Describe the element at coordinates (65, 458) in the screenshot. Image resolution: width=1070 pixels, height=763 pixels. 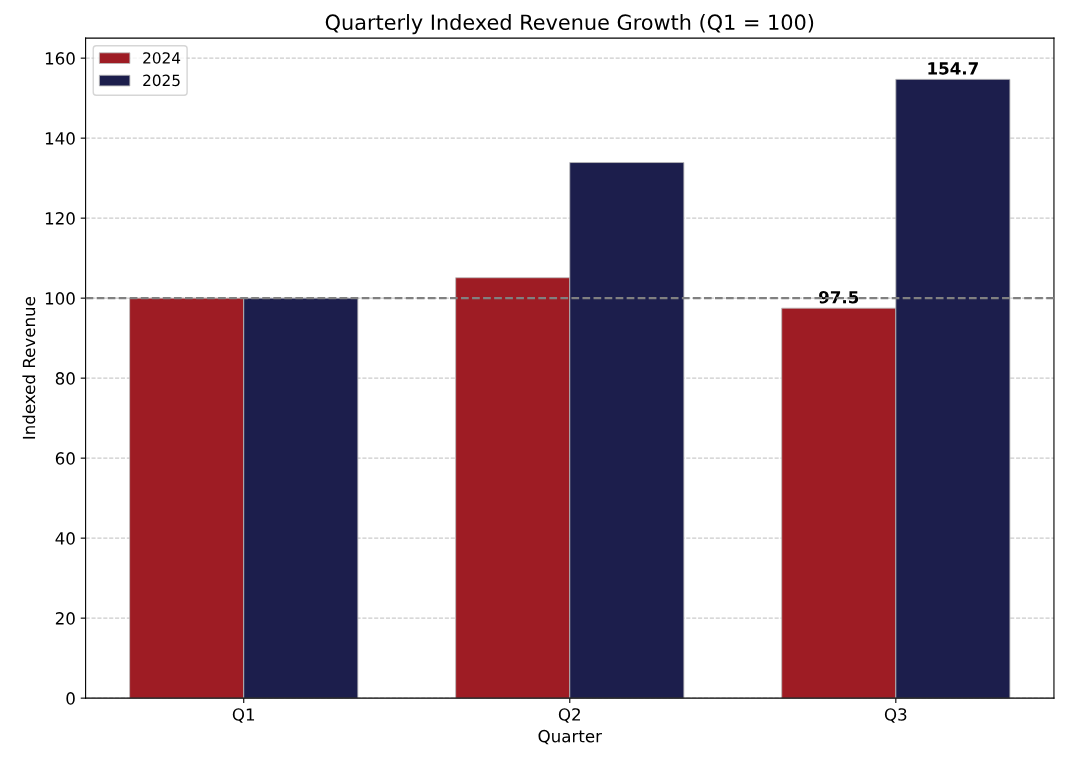
I see `y-tick-label: 60` at that location.